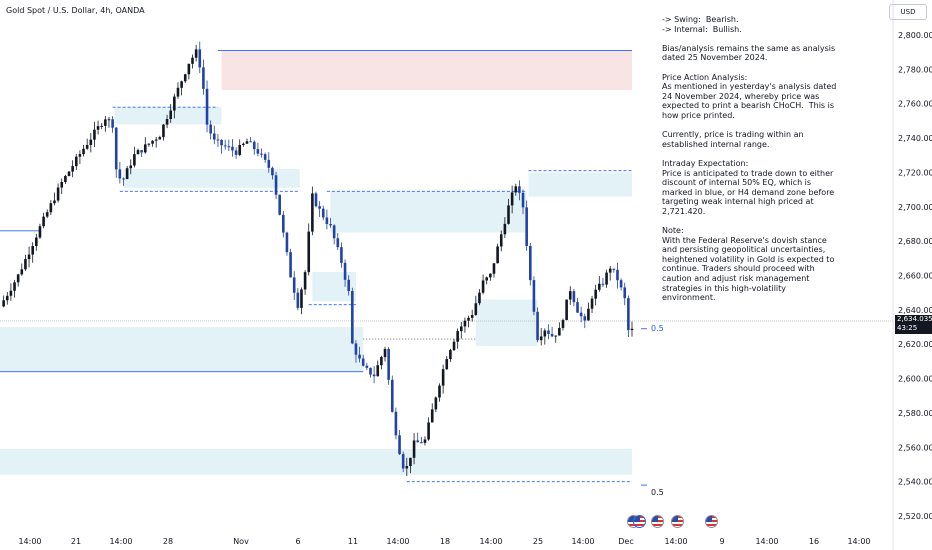 The height and width of the screenshot is (550, 932). What do you see at coordinates (915, 138) in the screenshot?
I see `price-tick-label: 2,740.000` at bounding box center [915, 138].